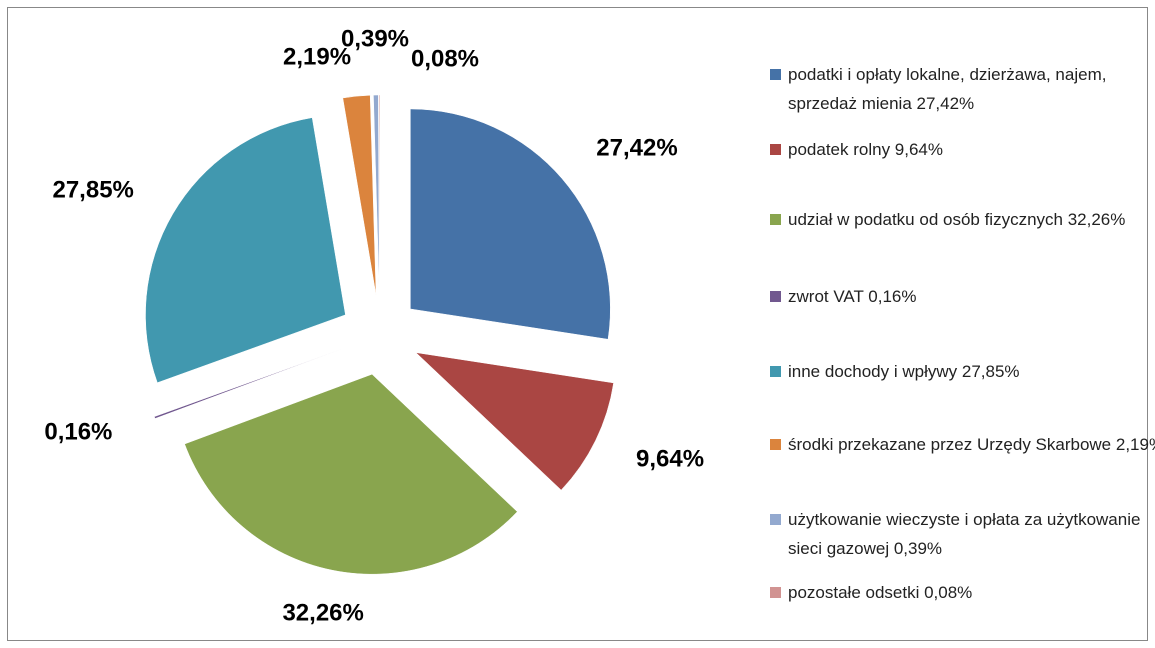 This screenshot has width=1155, height=648. I want to click on data-label: 9,64%, so click(670, 459).